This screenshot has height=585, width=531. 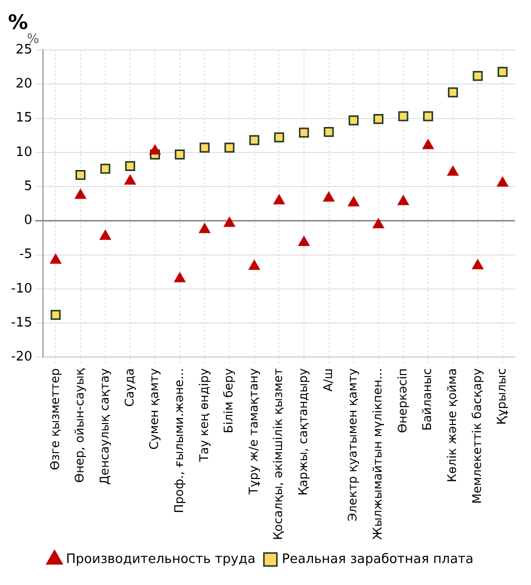 I want to click on x-tick-label: Құрылыс, so click(x=501, y=396).